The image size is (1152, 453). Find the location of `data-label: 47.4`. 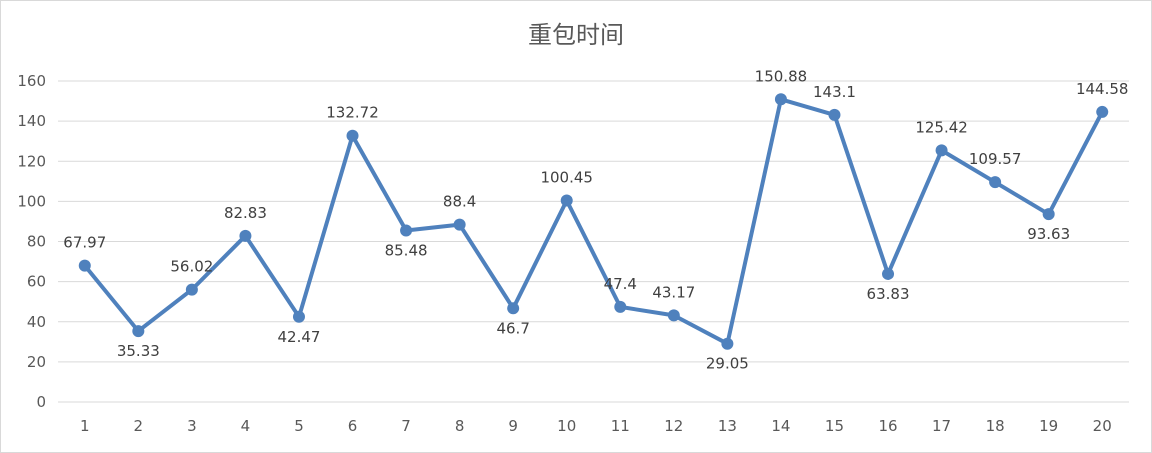

data-label: 47.4 is located at coordinates (620, 284).